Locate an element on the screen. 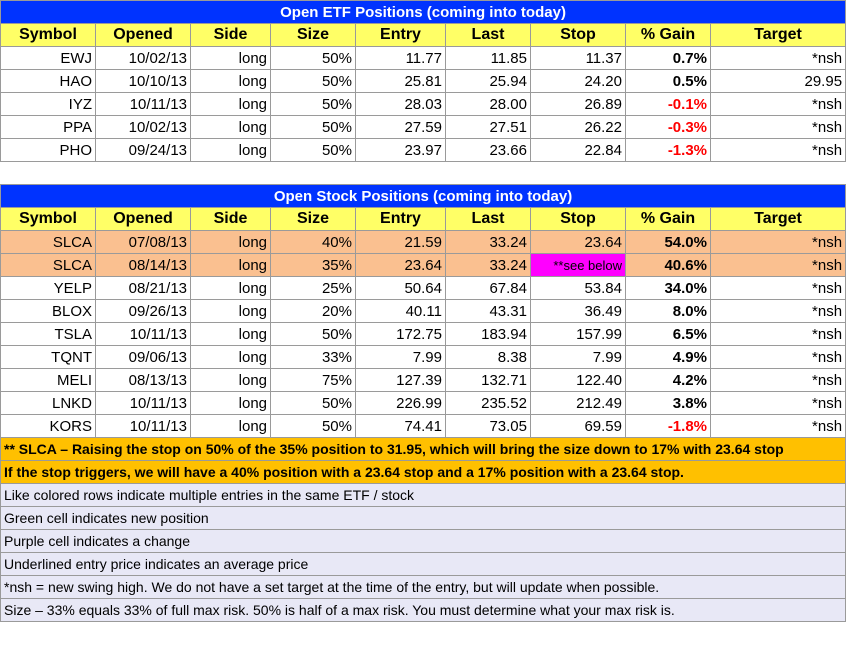  data-cell: 0.5% is located at coordinates (668, 81).